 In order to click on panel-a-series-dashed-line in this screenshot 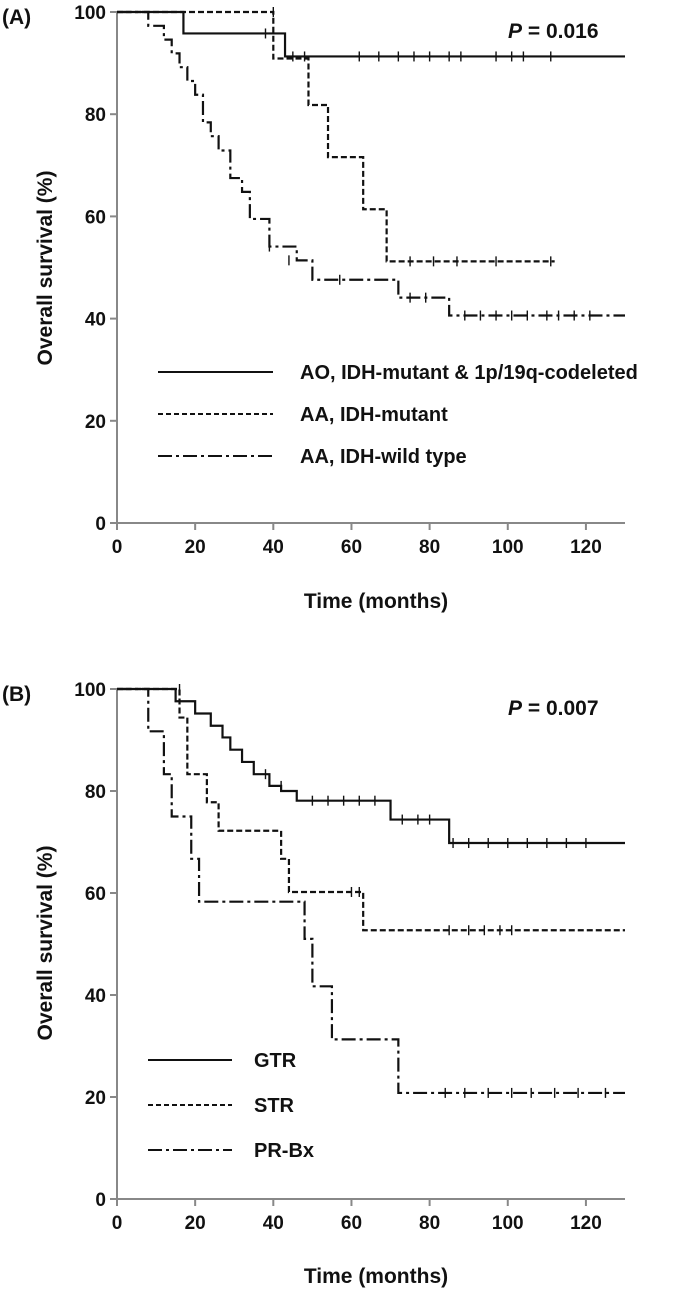, I will do `click(336, 136)`.